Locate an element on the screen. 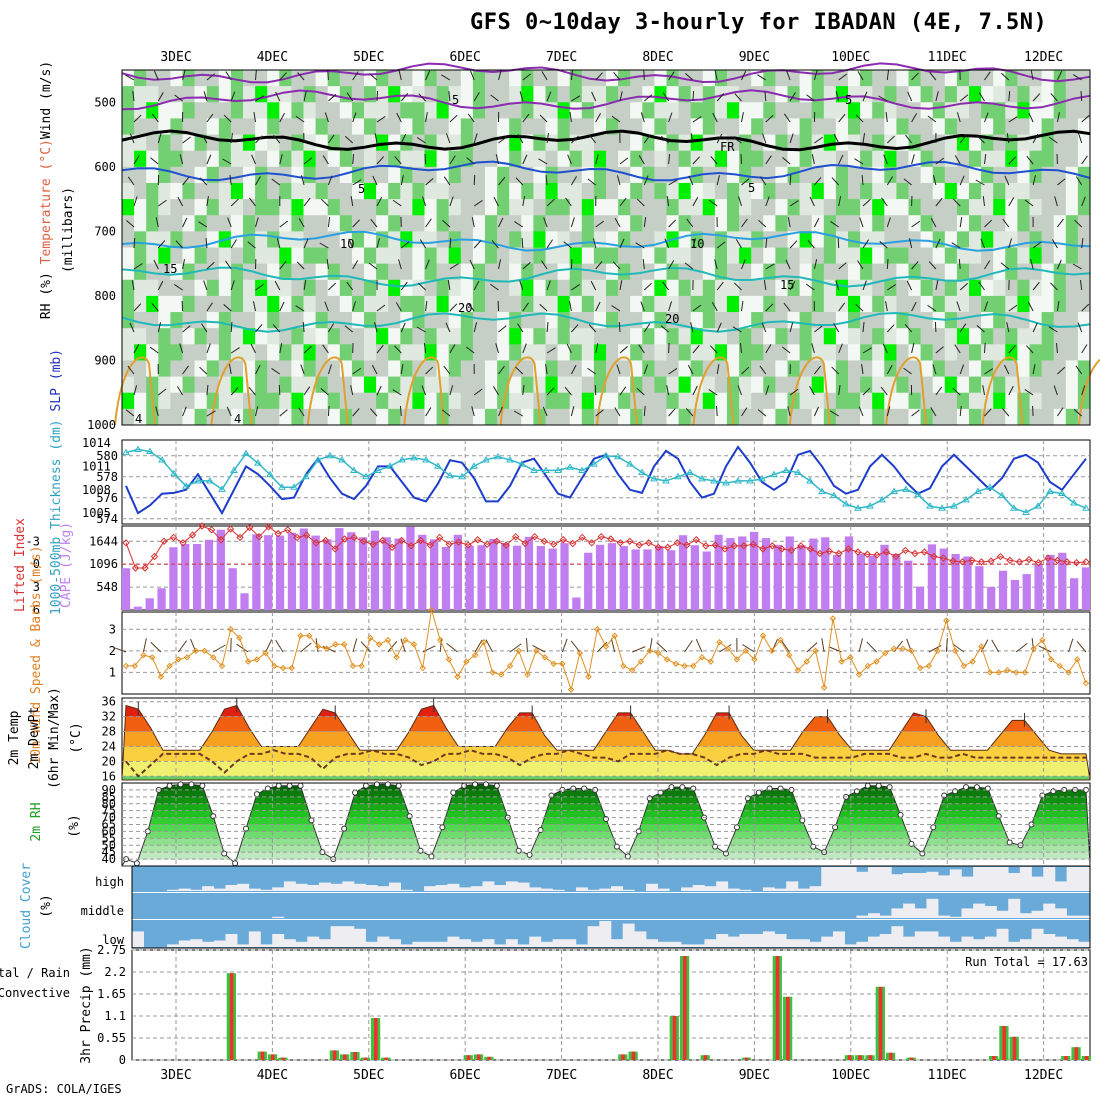  wind-tick: 2 is located at coordinates (112, 651).